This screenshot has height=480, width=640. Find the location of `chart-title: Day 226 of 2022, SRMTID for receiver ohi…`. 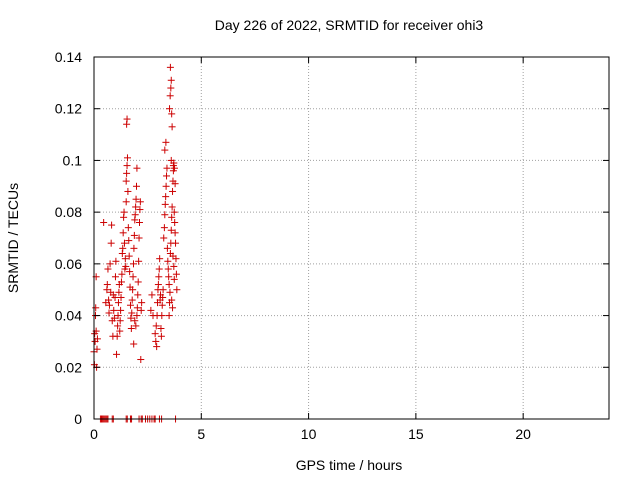

chart-title: Day 226 of 2022, SRMTID for receiver ohi… is located at coordinates (349, 25).